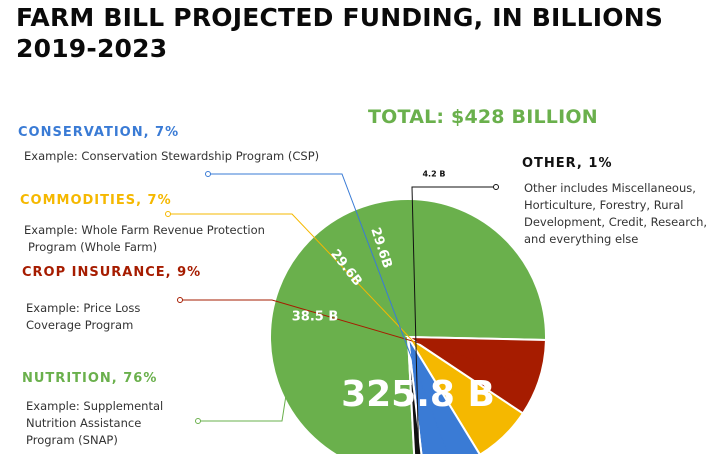  I want to click on crop-insurance-example-line-1: Example: Price Loss, so click(83, 308).